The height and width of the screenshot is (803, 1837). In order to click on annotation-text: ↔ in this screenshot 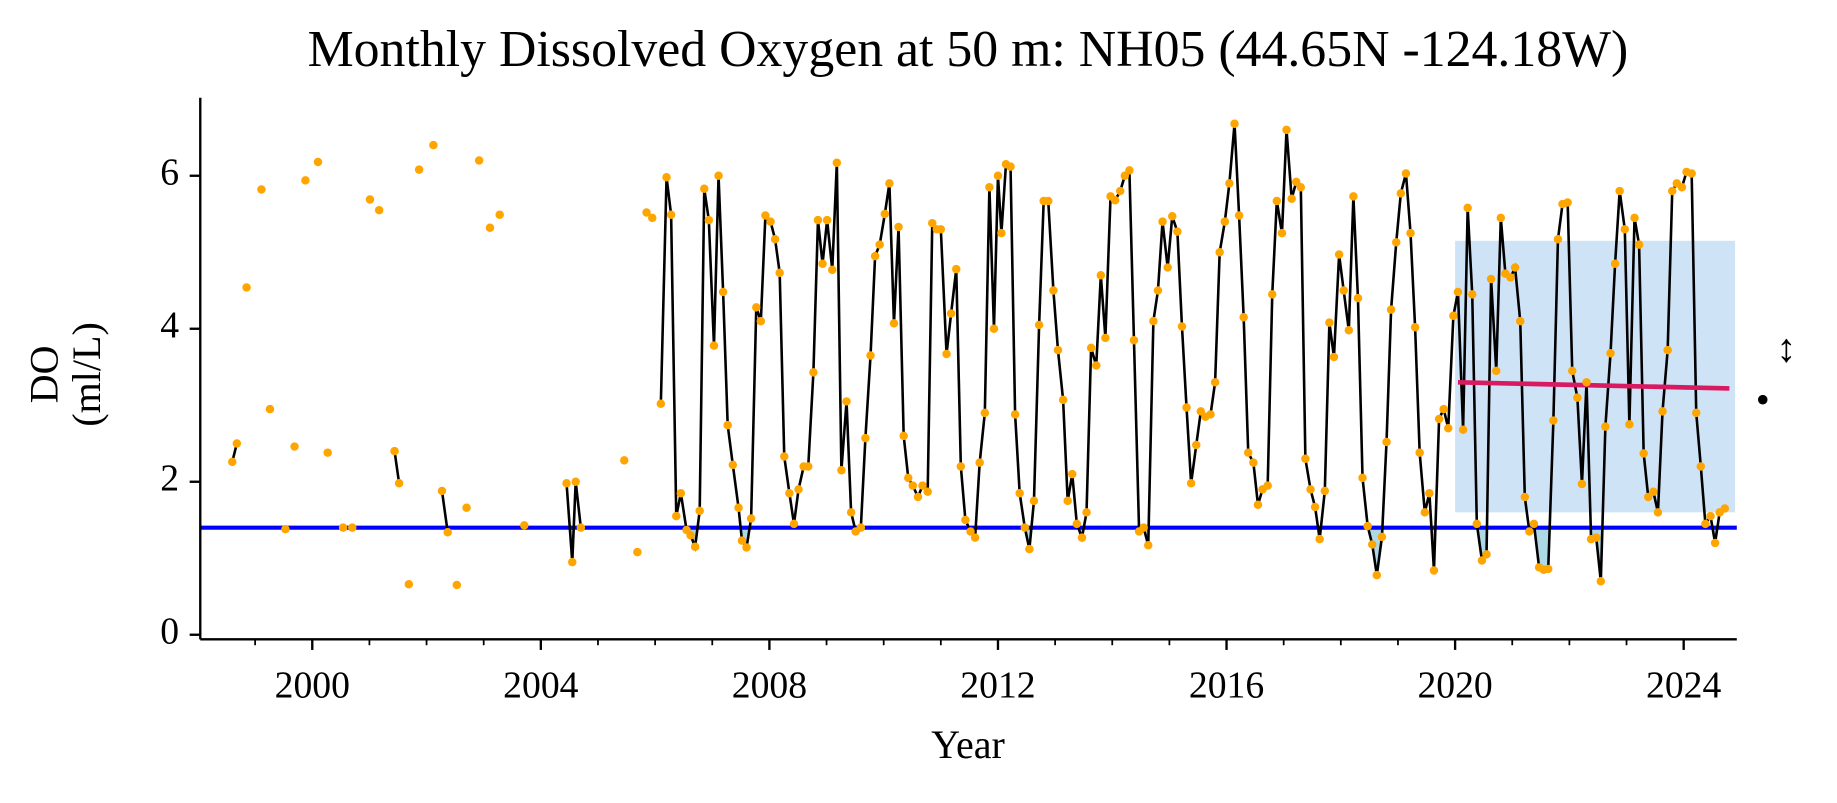, I will do `click(1779, 351)`.